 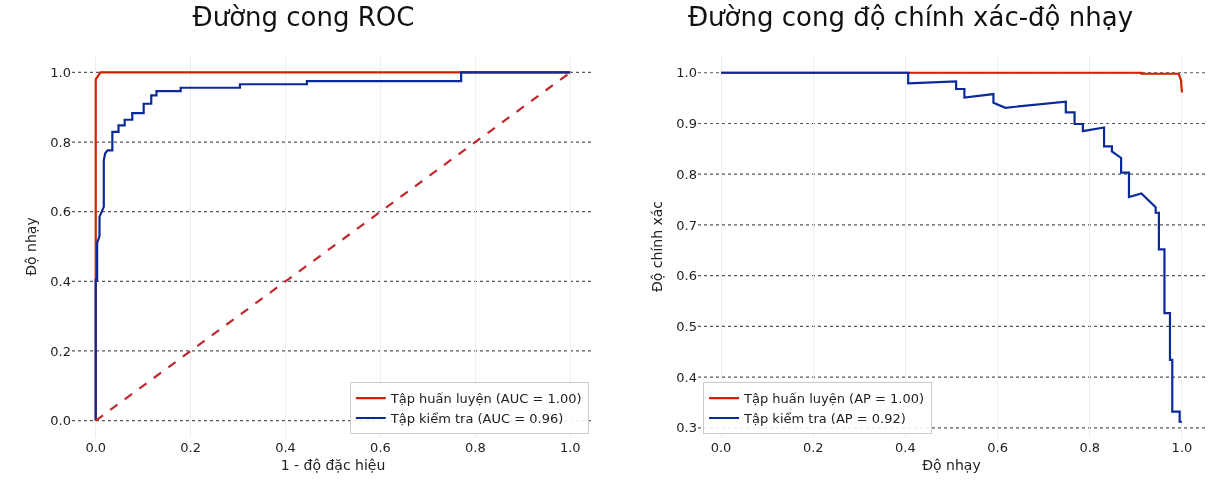 I want to click on y-tick-label: 0.0, so click(x=60, y=421).